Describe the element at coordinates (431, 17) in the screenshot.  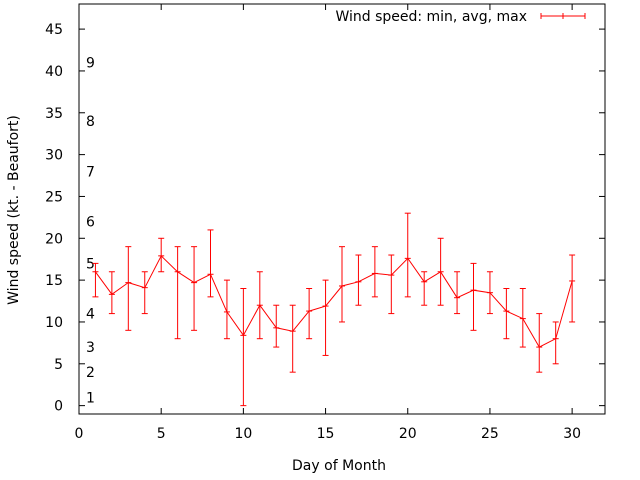
I see `legend-label: Wind speed: min, avg, max` at that location.